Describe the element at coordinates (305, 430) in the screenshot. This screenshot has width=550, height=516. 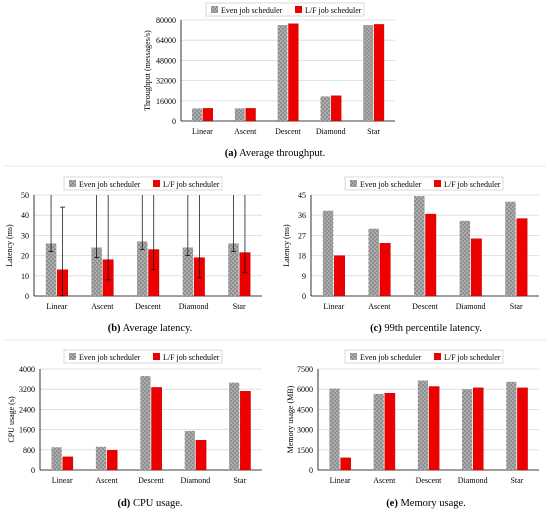
I see `y-tick-label: 3000` at that location.